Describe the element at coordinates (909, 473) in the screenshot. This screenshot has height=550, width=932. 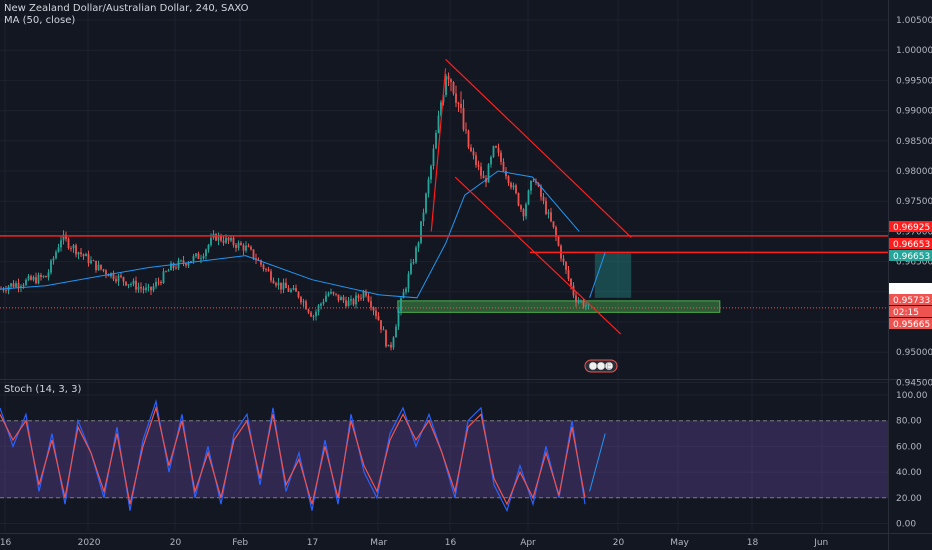
I see `stoch-tick-label: 40.00` at that location.